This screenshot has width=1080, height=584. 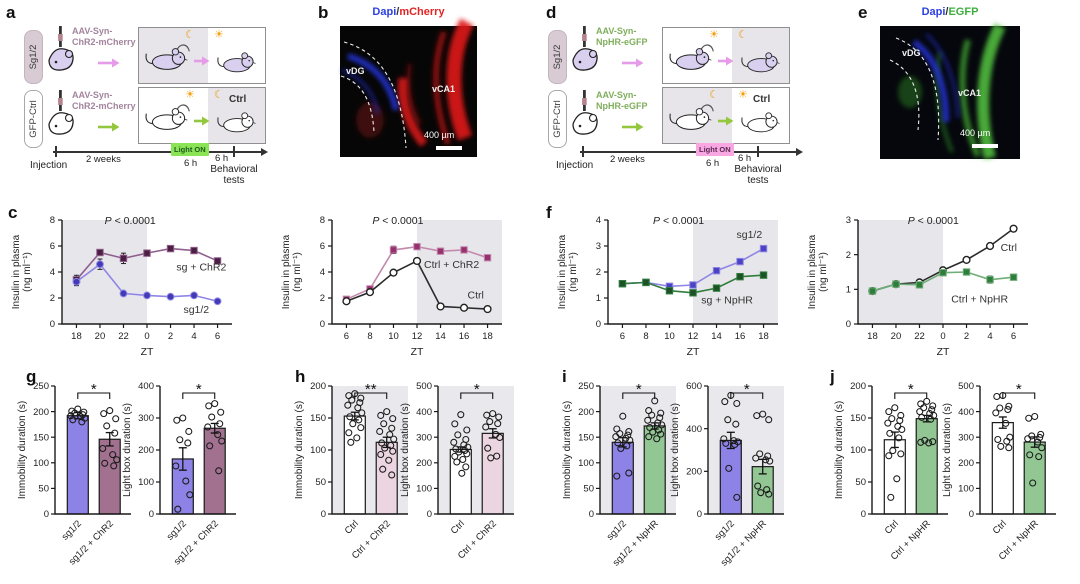 What do you see at coordinates (911, 53) in the screenshot?
I see `region-label-vdg: vDG` at bounding box center [911, 53].